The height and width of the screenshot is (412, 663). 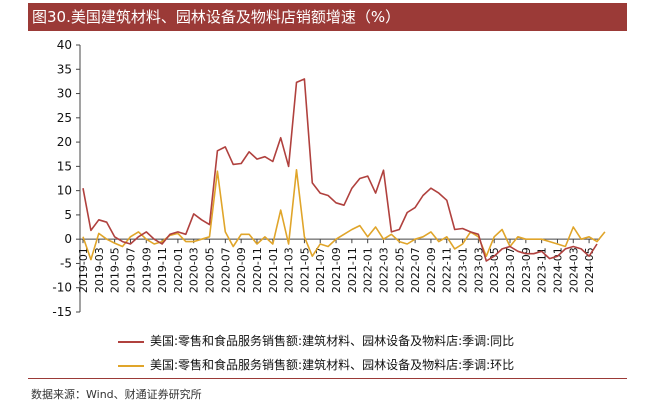 What do you see at coordinates (146, 270) in the screenshot?
I see `x-tick-label: 2019-09` at bounding box center [146, 270].